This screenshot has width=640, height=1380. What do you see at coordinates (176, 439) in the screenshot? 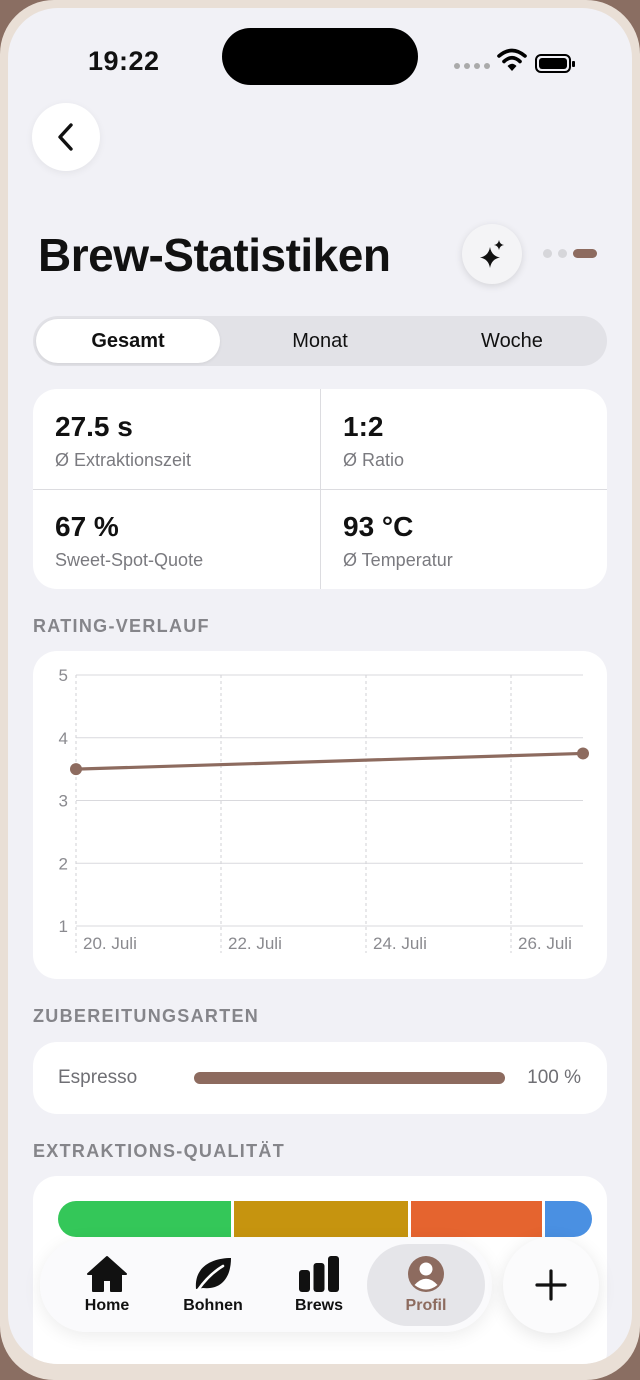
I see `stat-extraction-time: 27.5 s Ø Extraktionszeit` at bounding box center [176, 439].